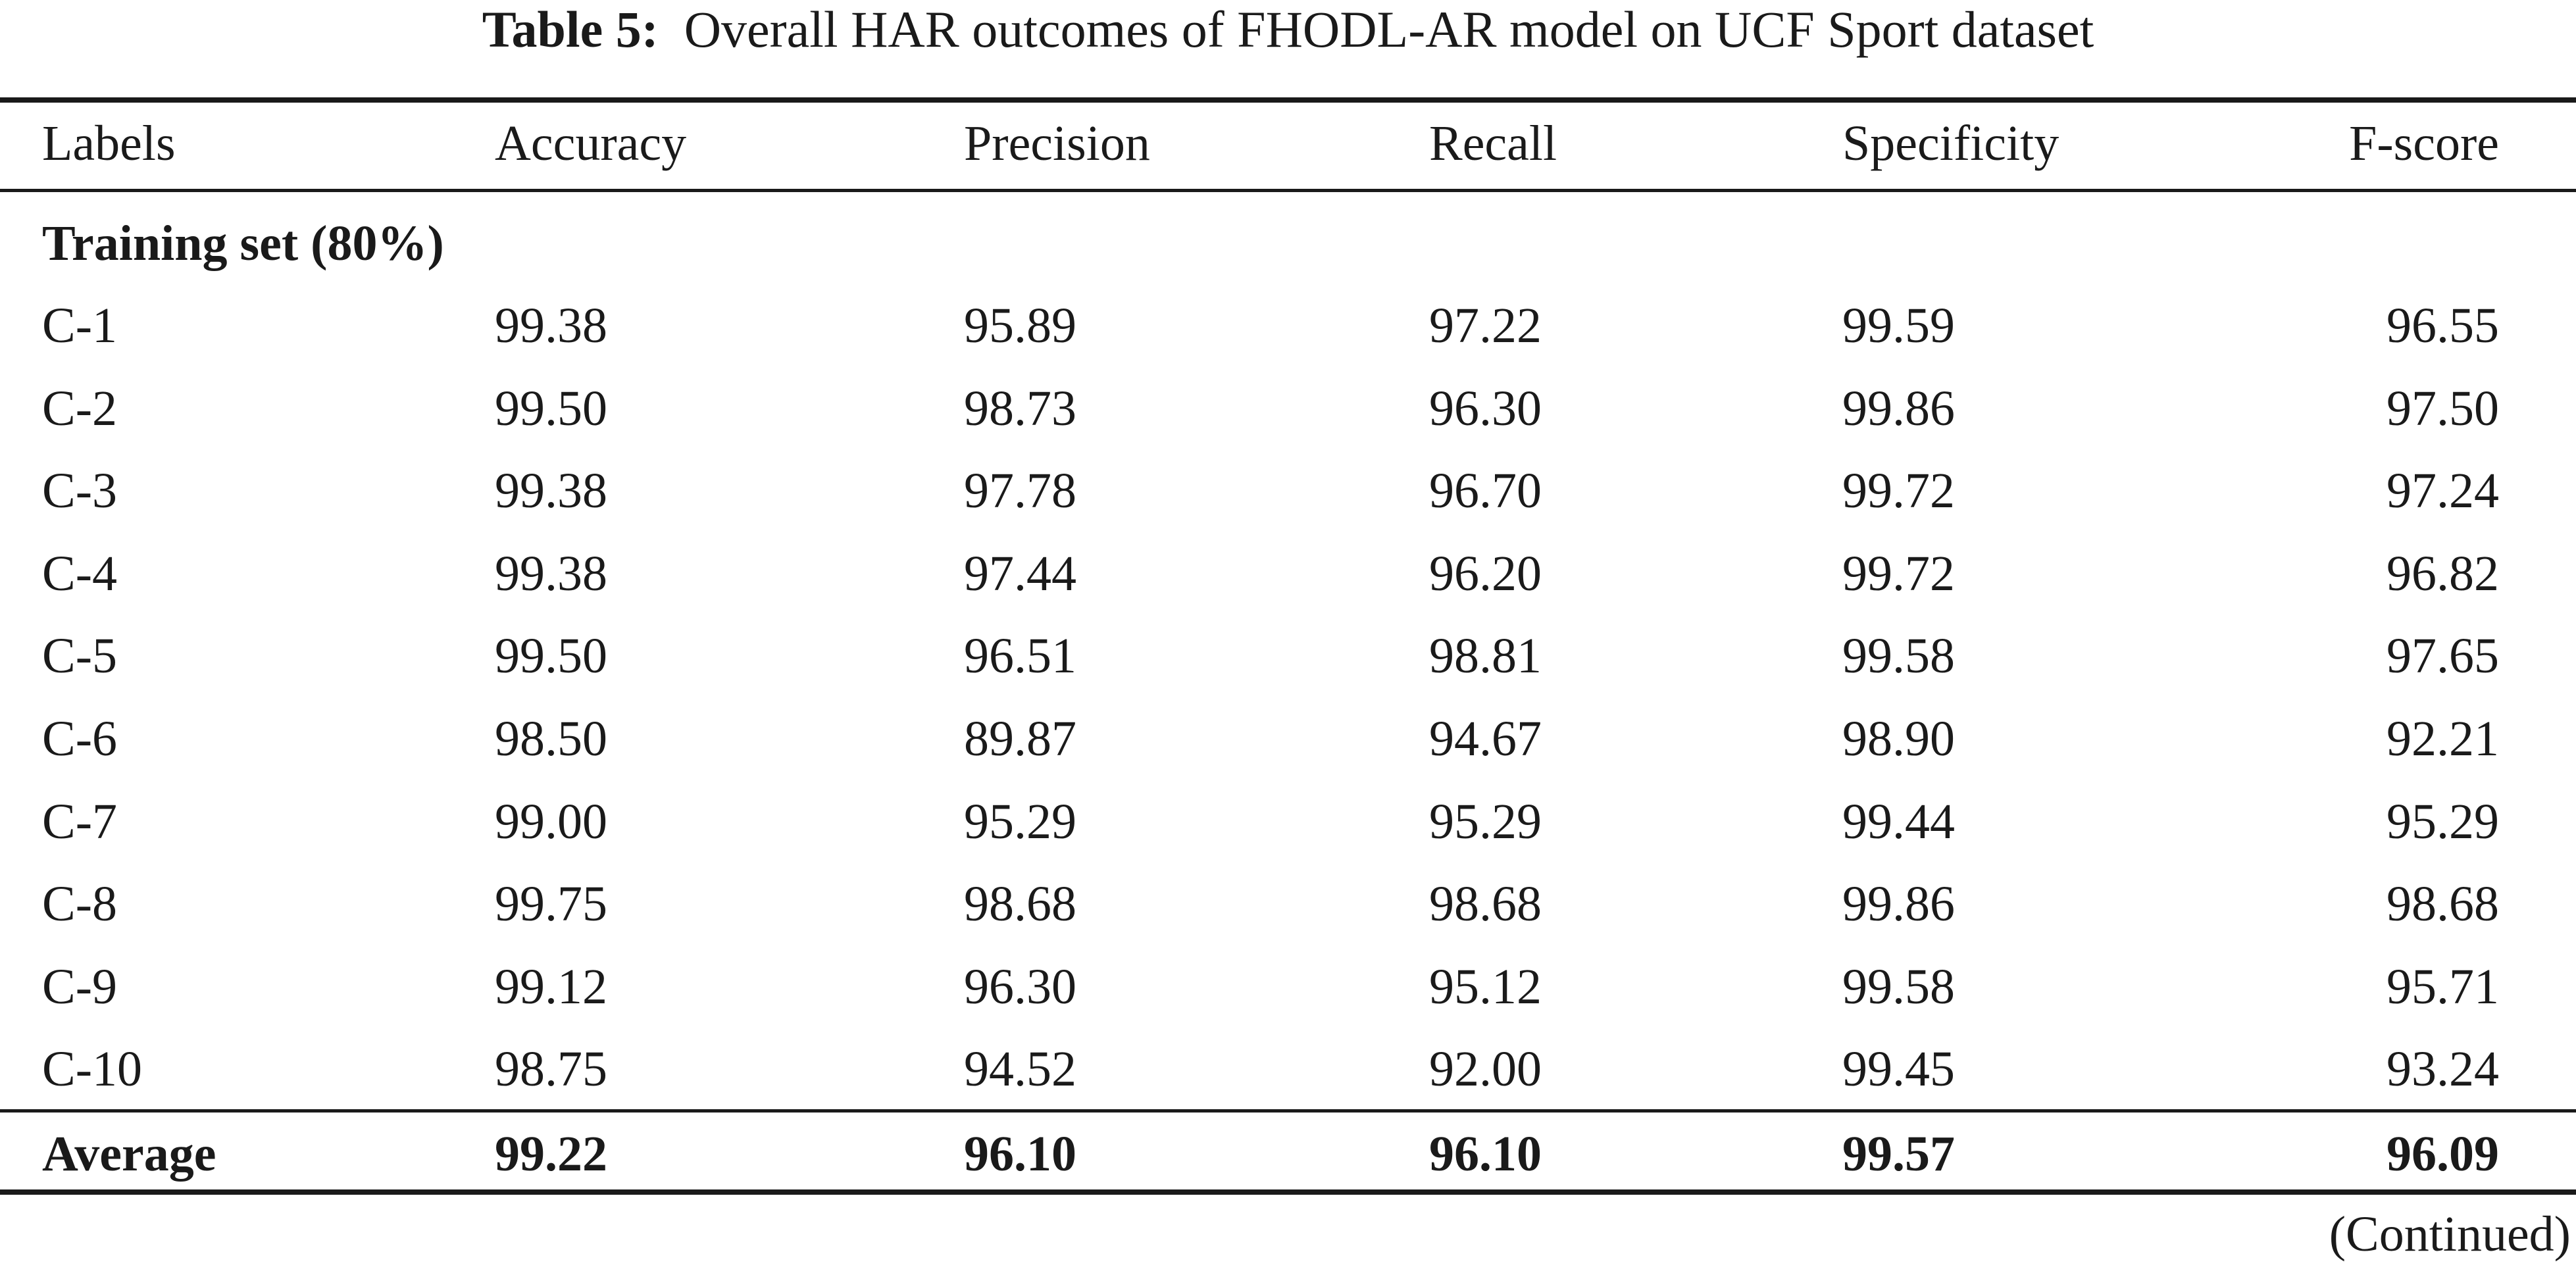 The width and height of the screenshot is (2576, 1275). Describe the element at coordinates (591, 143) in the screenshot. I see `header-accuracy: Accuracy` at that location.